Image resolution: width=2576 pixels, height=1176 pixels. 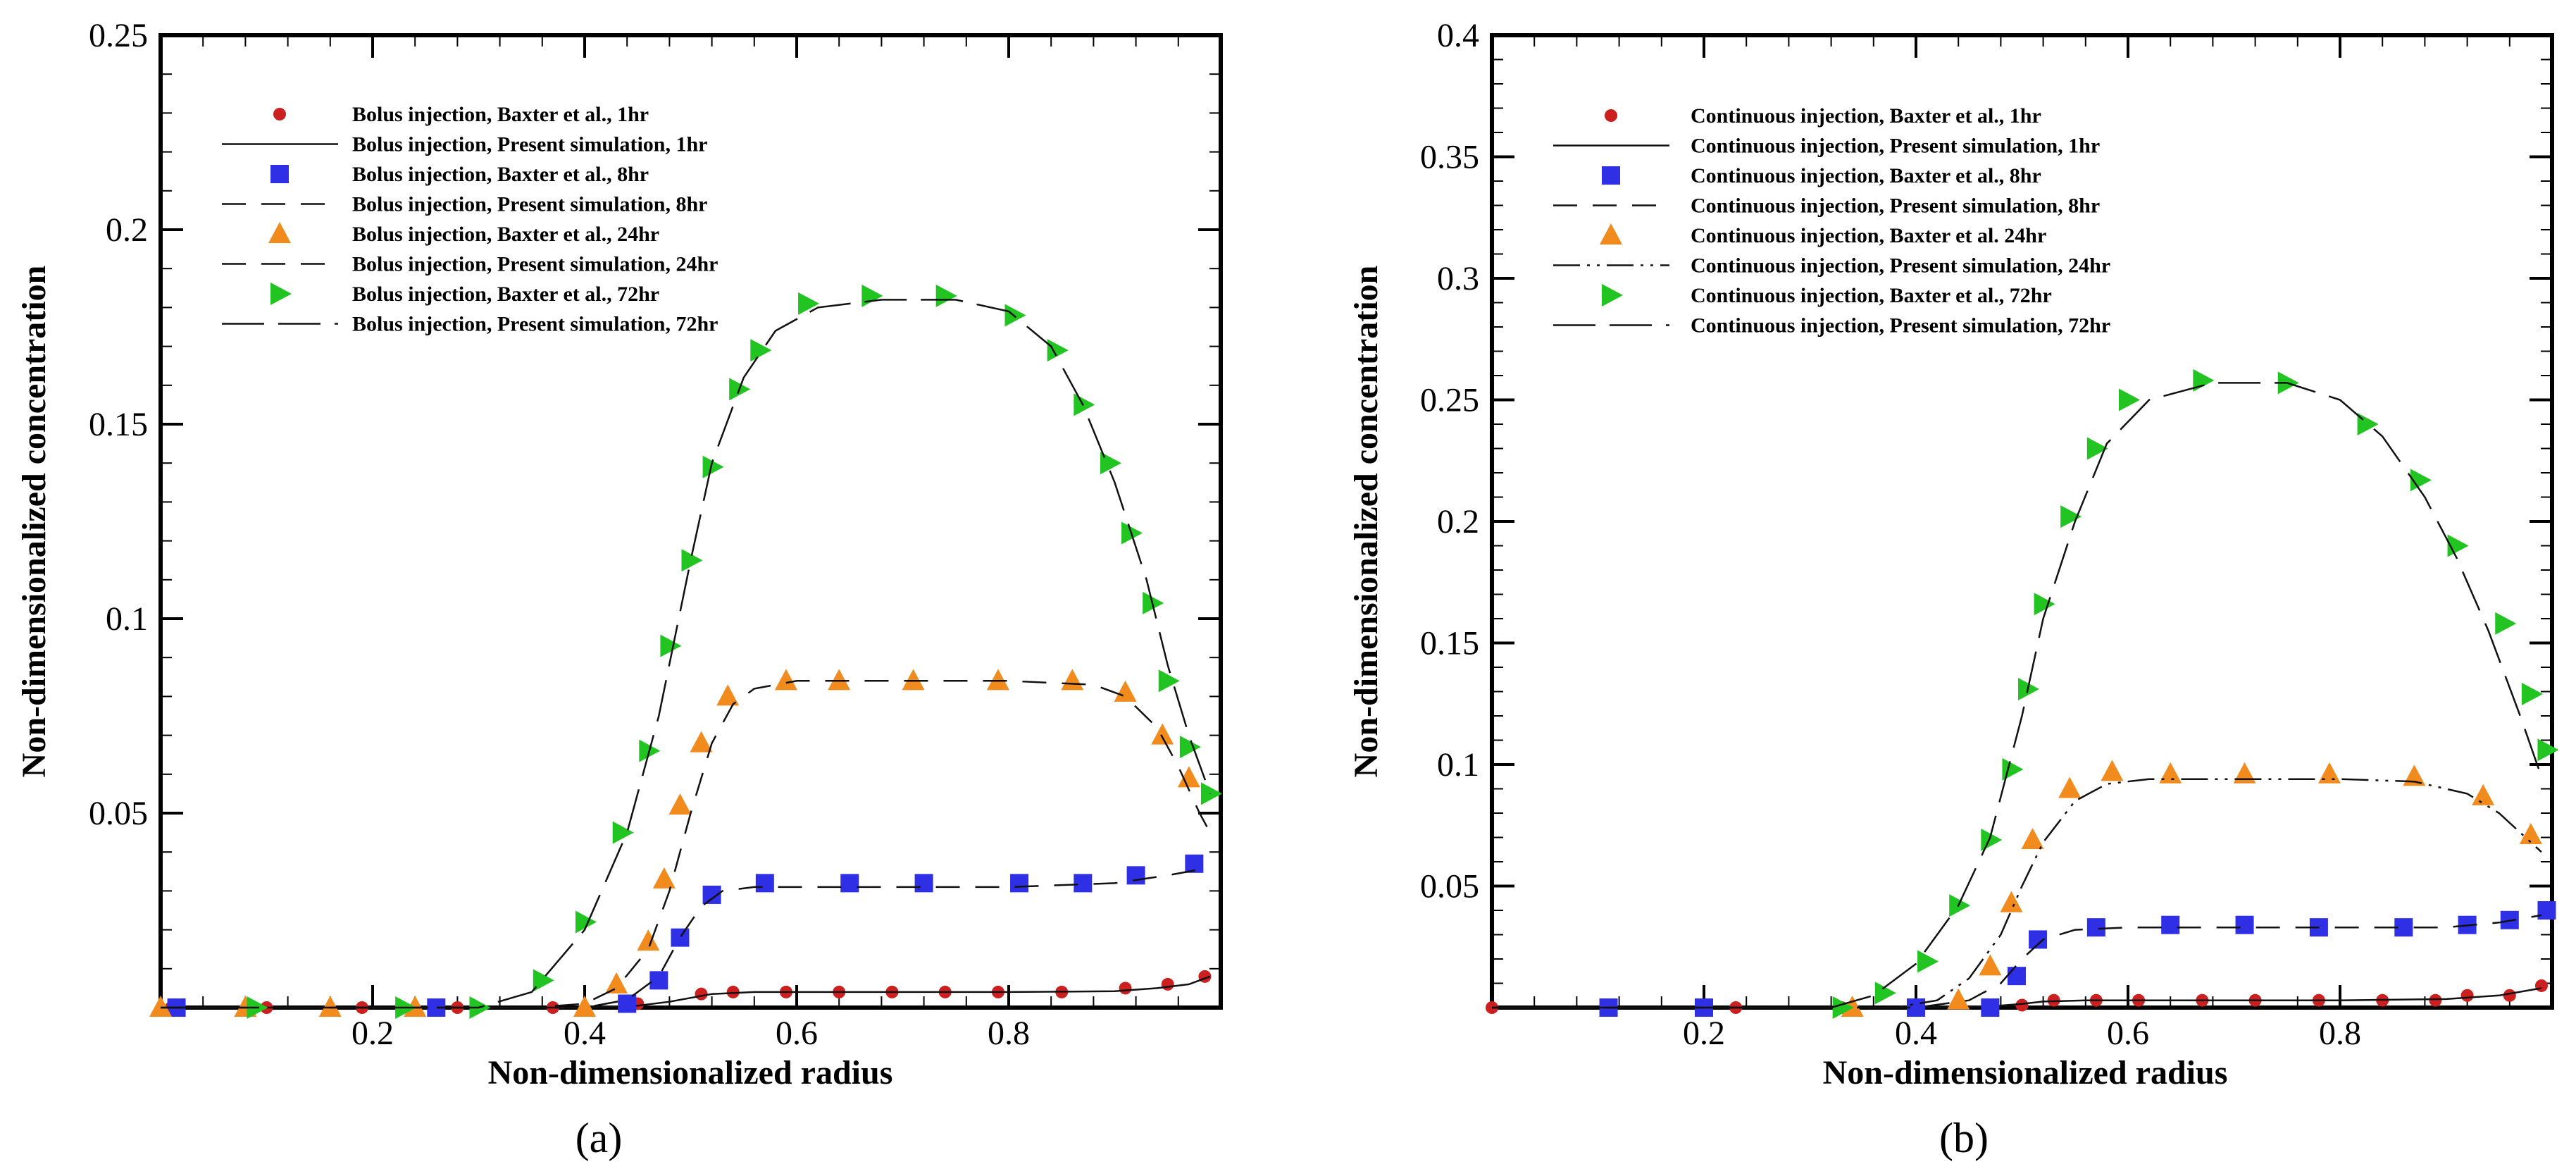 What do you see at coordinates (1866, 116) in the screenshot?
I see `legend-entry: Continuous injection, Baxter et al., 1hr` at bounding box center [1866, 116].